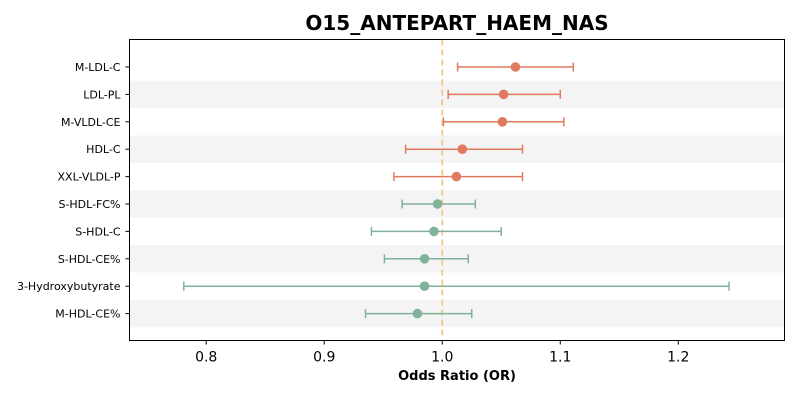 The image size is (800, 404). Describe the element at coordinates (442, 358) in the screenshot. I see `x-tick-label: 1.0` at that location.